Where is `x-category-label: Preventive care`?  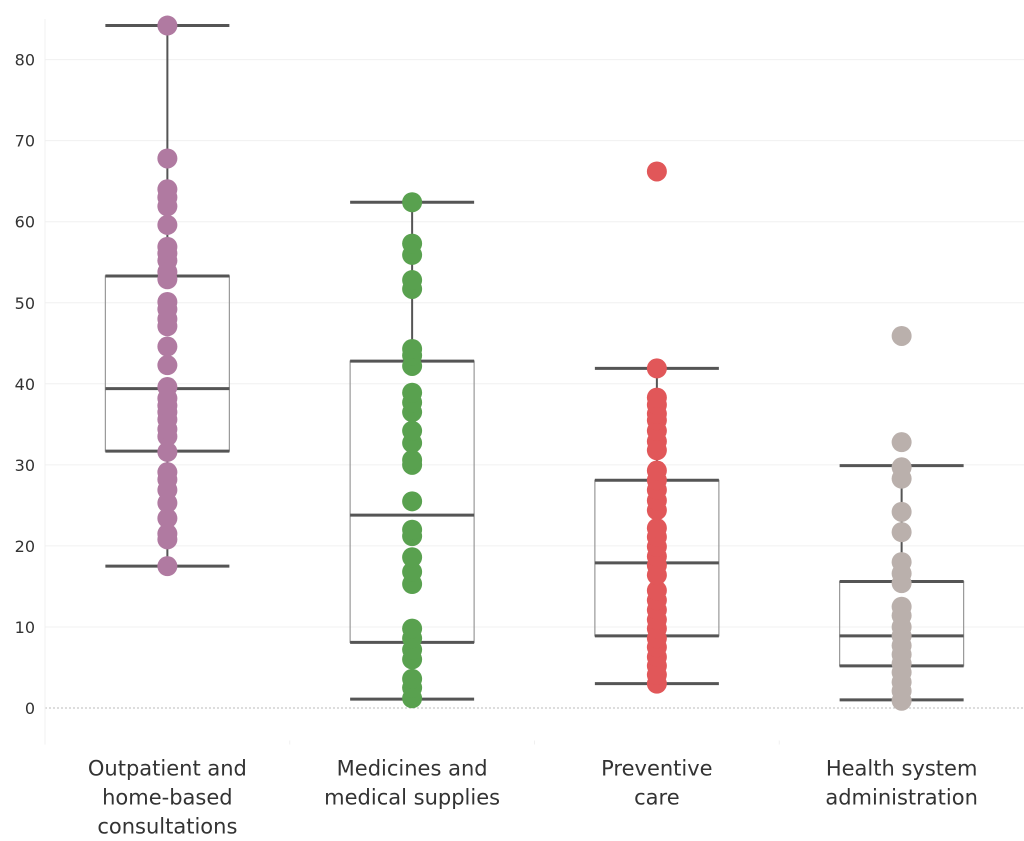 x-category-label: Preventive care is located at coordinates (656, 782).